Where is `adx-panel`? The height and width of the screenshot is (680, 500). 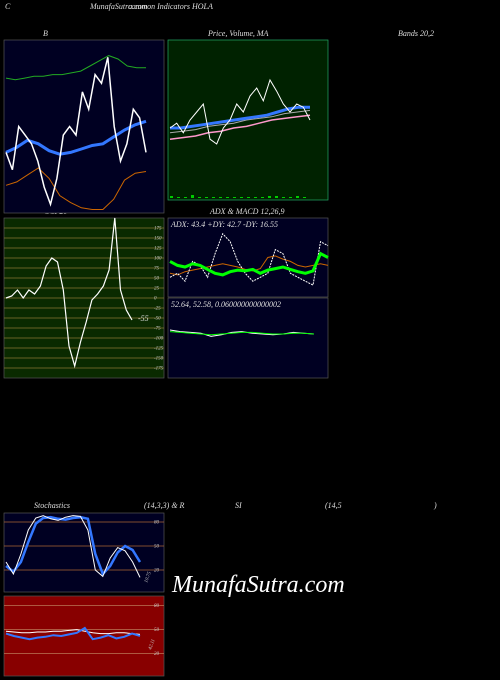
adx-panel is located at coordinates (248, 257).